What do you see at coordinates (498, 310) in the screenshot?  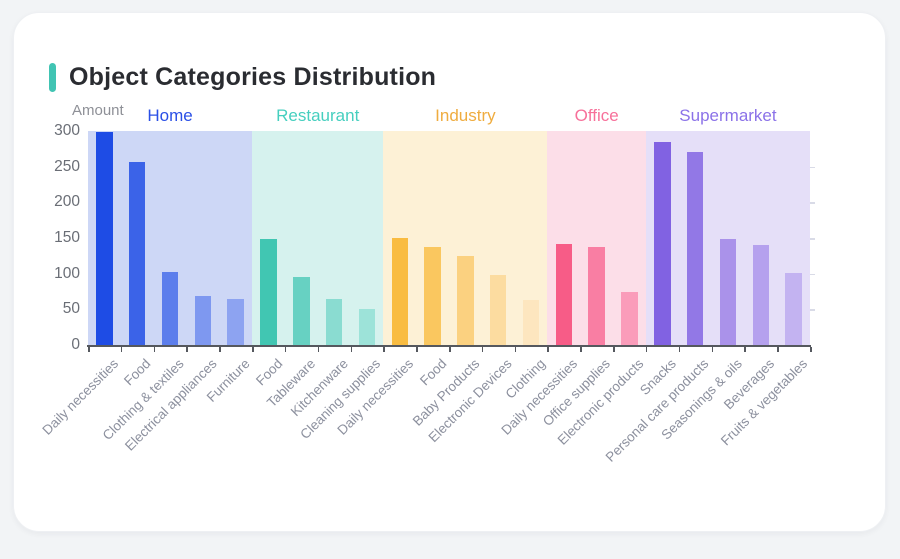 I see `bar-electronic-devices` at bounding box center [498, 310].